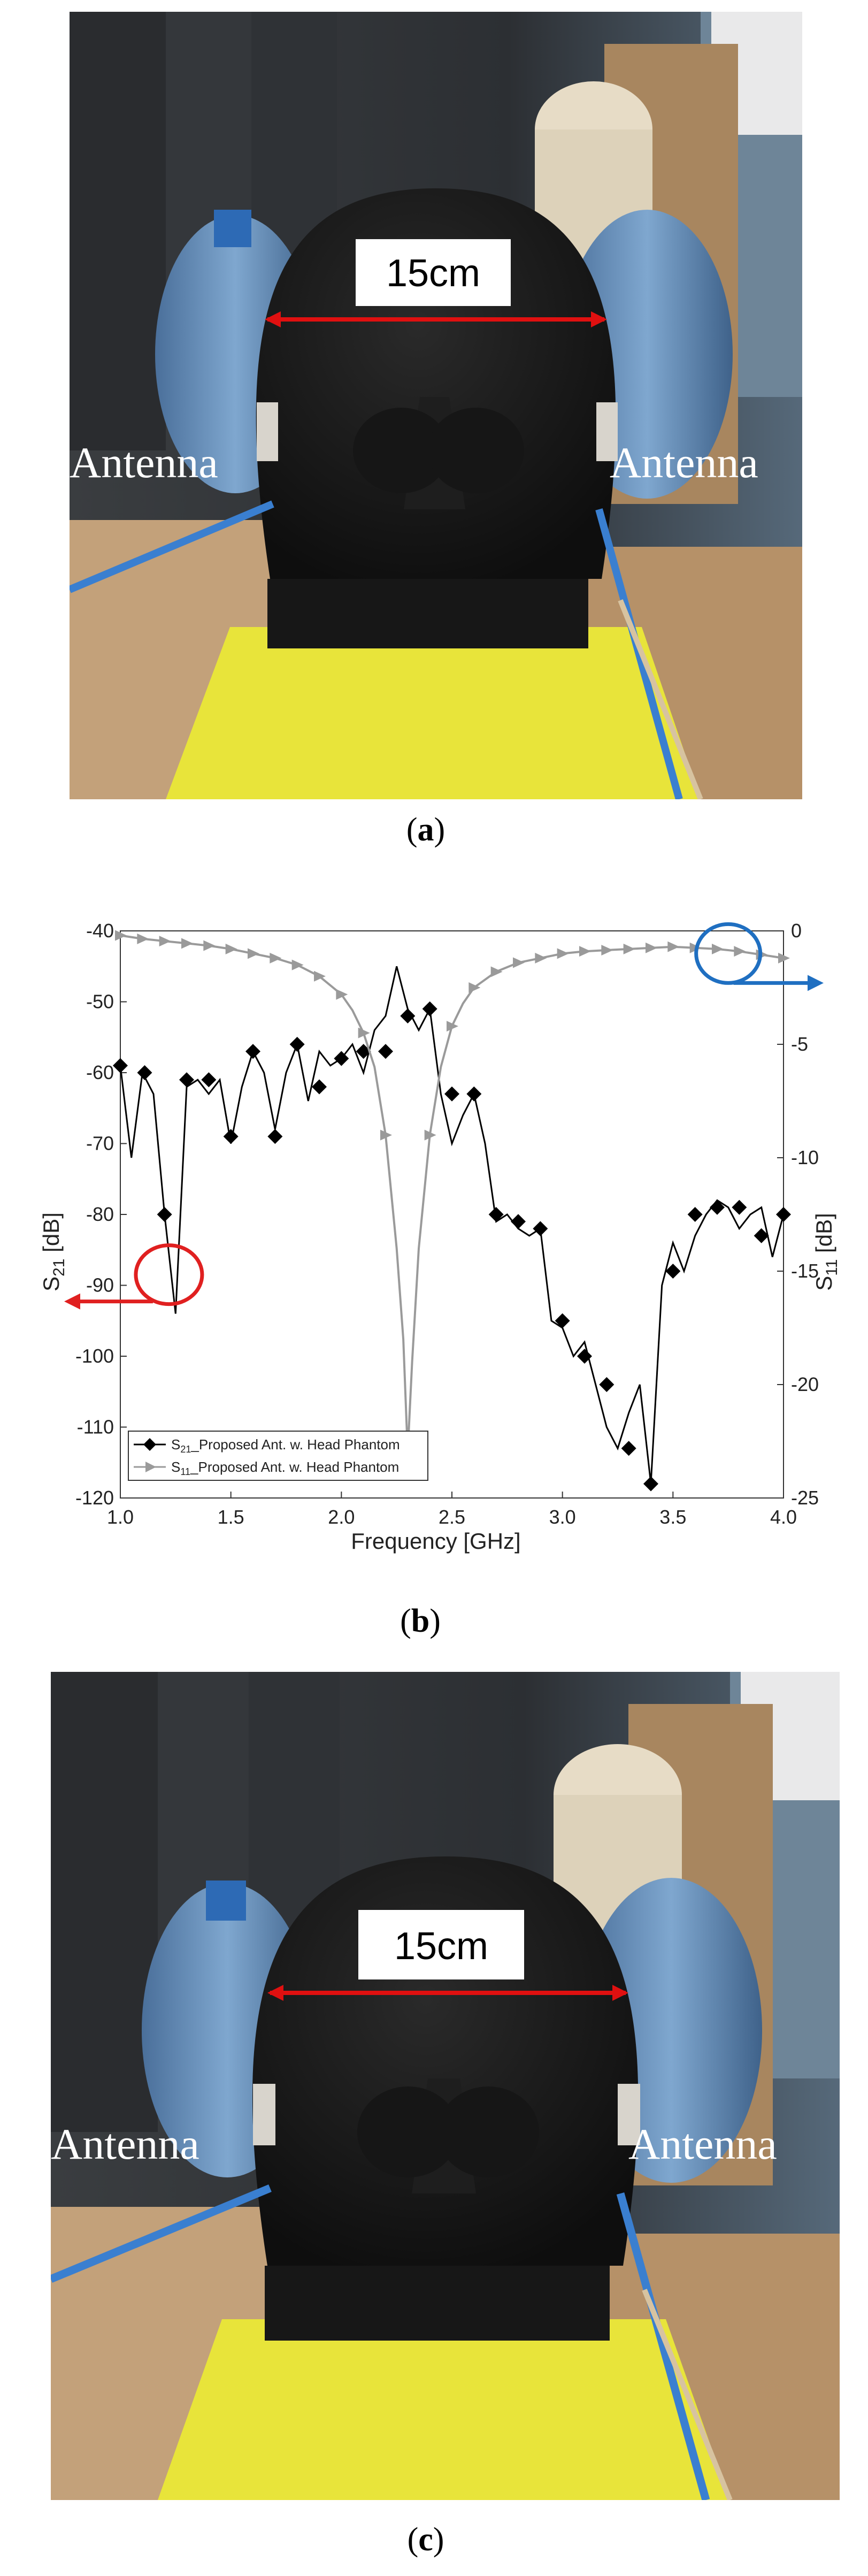 This screenshot has height=2576, width=868. Describe the element at coordinates (826, 1252) in the screenshot. I see `y-right-axis-title: S11 [dB]` at that location.